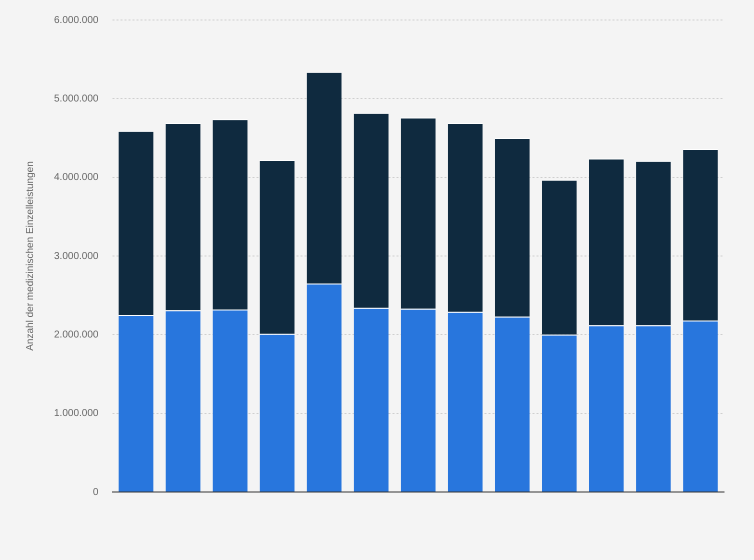 The height and width of the screenshot is (560, 754). Describe the element at coordinates (76, 414) in the screenshot. I see `y-tick-label: 1.000.000` at that location.